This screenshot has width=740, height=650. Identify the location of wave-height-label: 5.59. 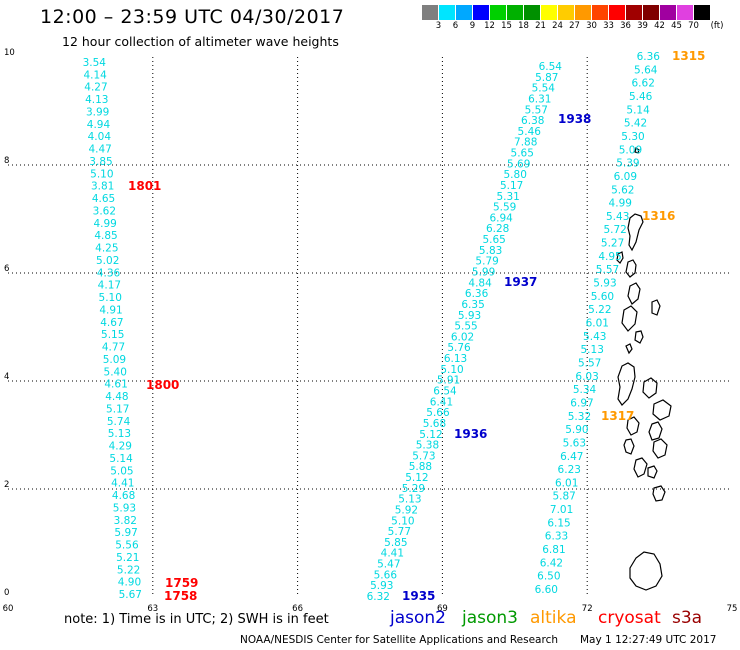
(504, 208).